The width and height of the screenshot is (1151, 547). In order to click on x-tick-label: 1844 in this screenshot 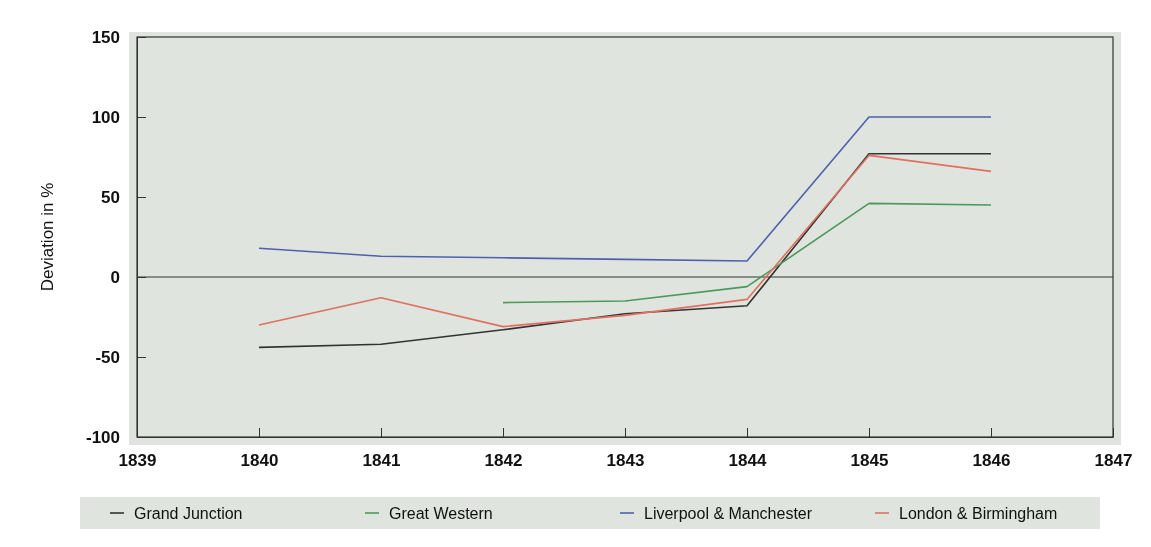, I will do `click(747, 461)`.